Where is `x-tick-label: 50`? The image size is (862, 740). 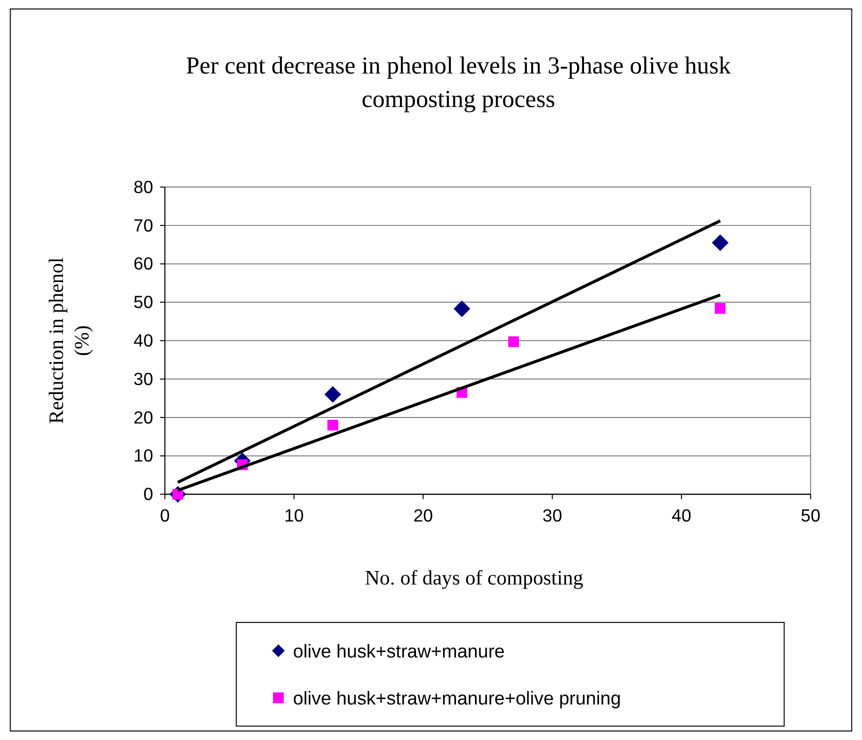 x-tick-label: 50 is located at coordinates (810, 516).